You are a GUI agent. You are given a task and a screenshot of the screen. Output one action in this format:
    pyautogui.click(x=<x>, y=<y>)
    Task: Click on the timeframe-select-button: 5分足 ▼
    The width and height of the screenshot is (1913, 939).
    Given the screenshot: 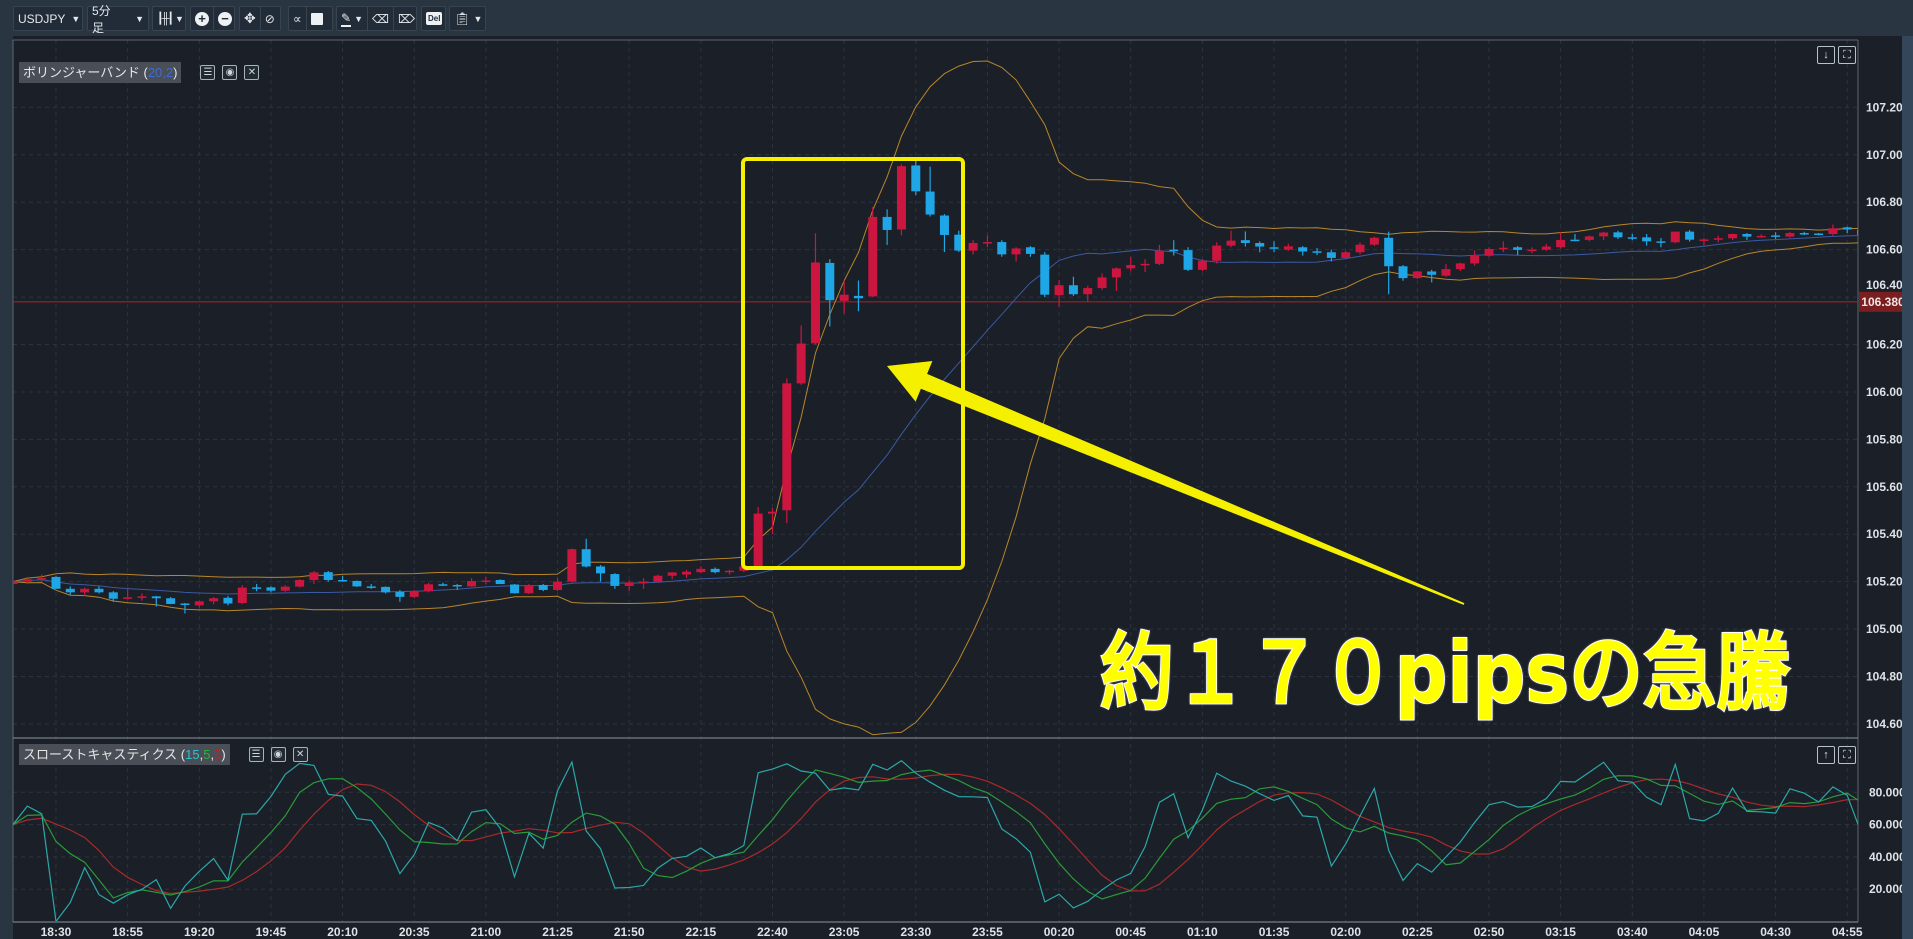 What is the action you would take?
    pyautogui.click(x=118, y=19)
    